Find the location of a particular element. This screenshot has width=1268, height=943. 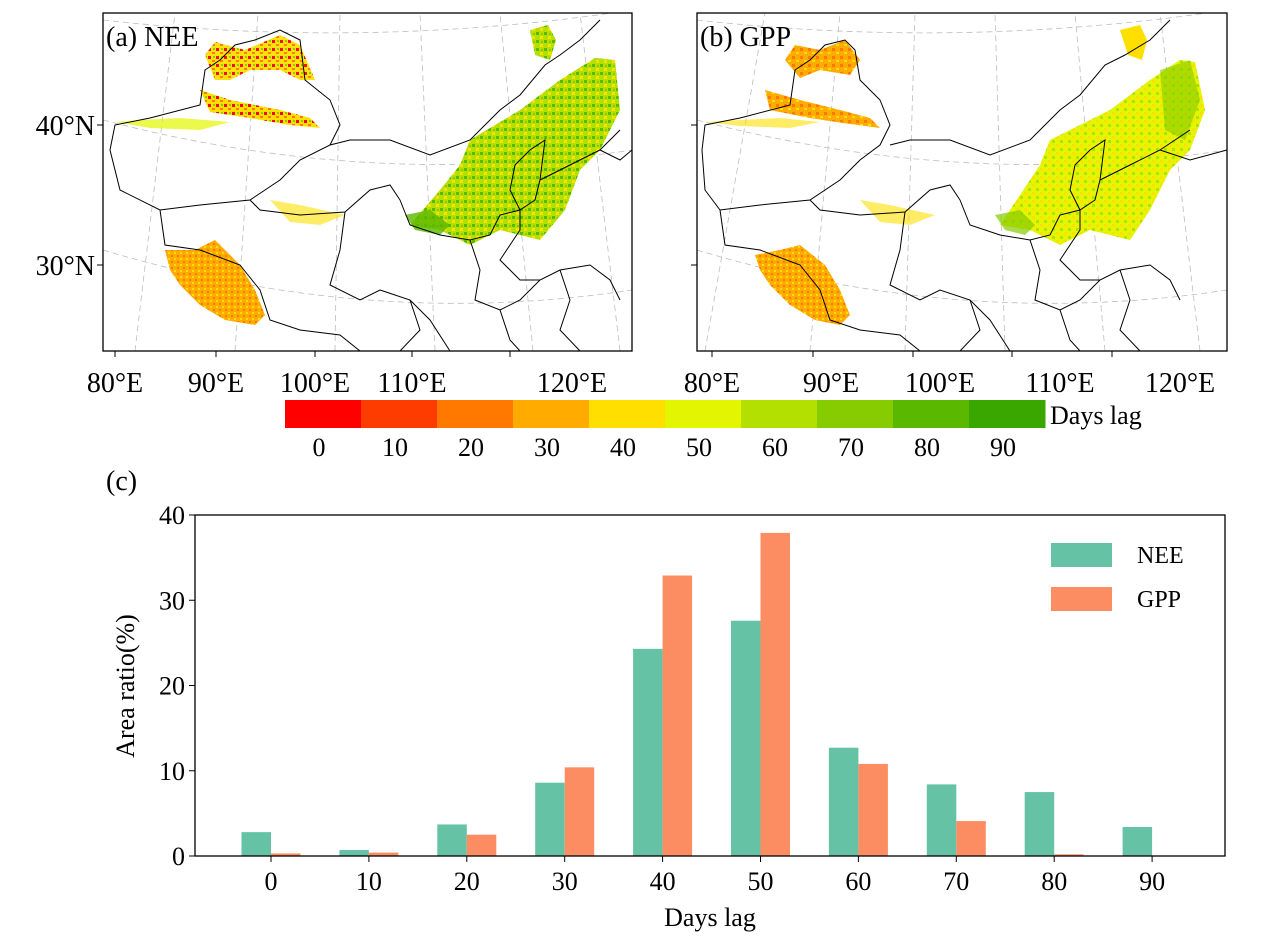

y-ticks: 0 10 20 30 40 is located at coordinates (177, 686).